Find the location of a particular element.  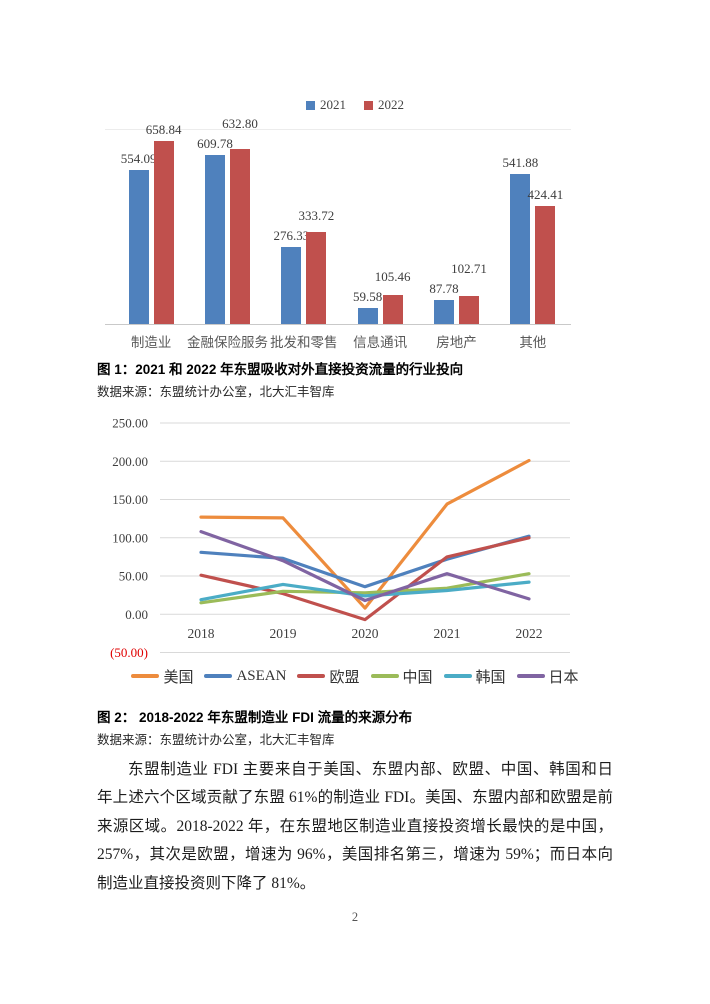

legend-label-欧盟: 欧盟 is located at coordinates (344, 677).